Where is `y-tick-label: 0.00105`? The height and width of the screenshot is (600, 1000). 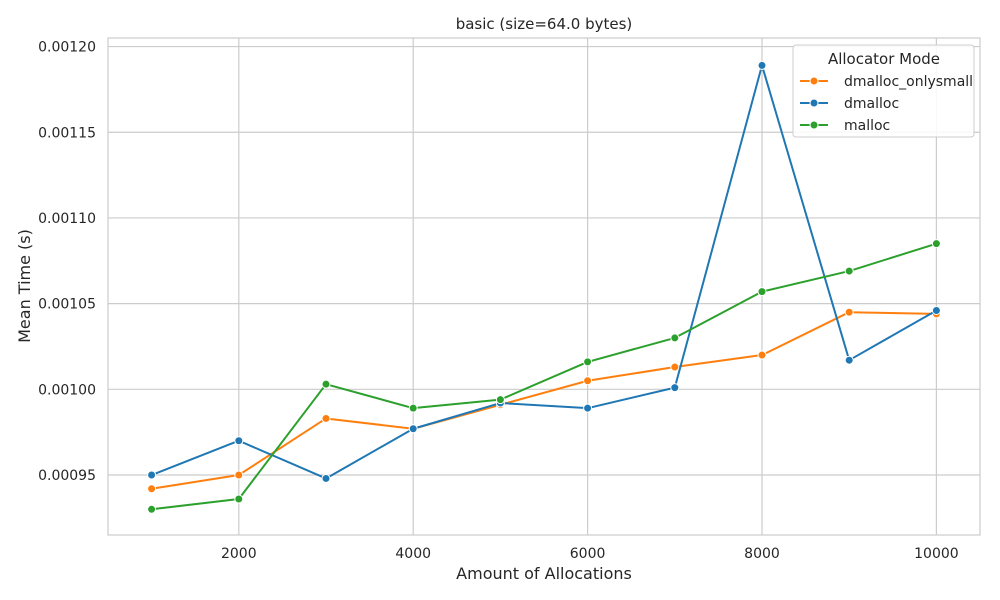
y-tick-label: 0.00105 is located at coordinates (67, 305).